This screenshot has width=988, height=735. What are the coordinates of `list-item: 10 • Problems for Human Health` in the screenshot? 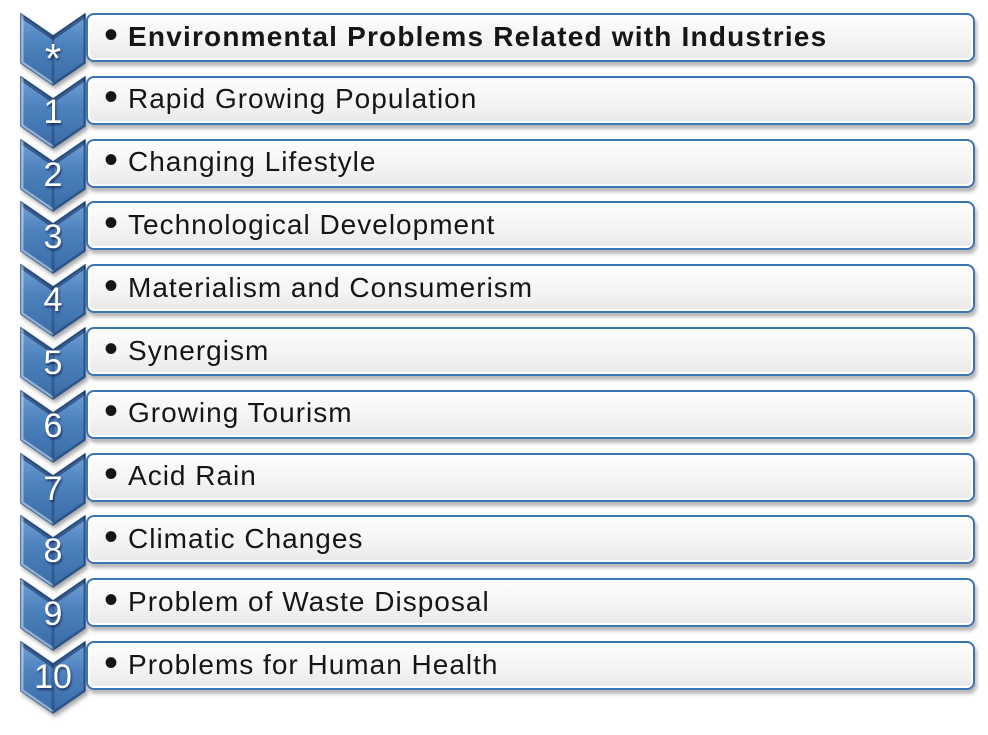 It's located at (497, 677).